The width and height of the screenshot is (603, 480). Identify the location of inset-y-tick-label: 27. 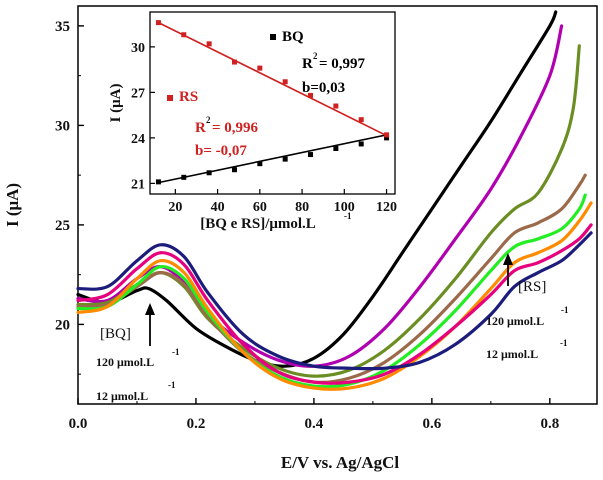
(138, 93).